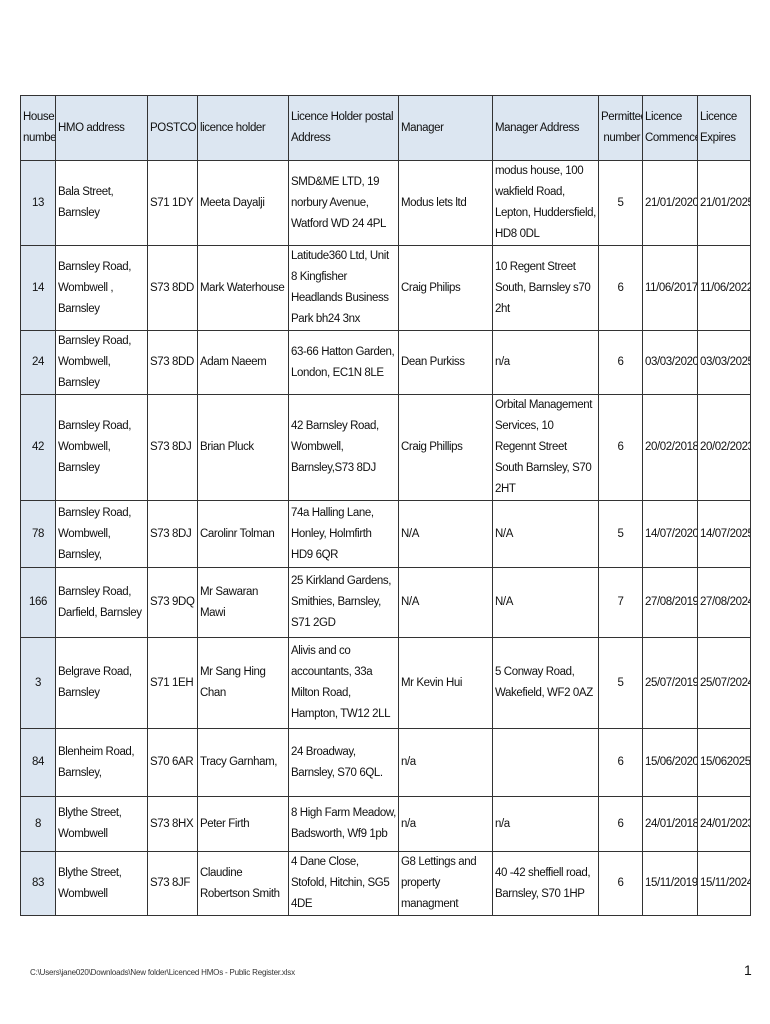 The height and width of the screenshot is (1024, 770). Describe the element at coordinates (445, 447) in the screenshot. I see `cell-manager: Craig Phillips` at that location.